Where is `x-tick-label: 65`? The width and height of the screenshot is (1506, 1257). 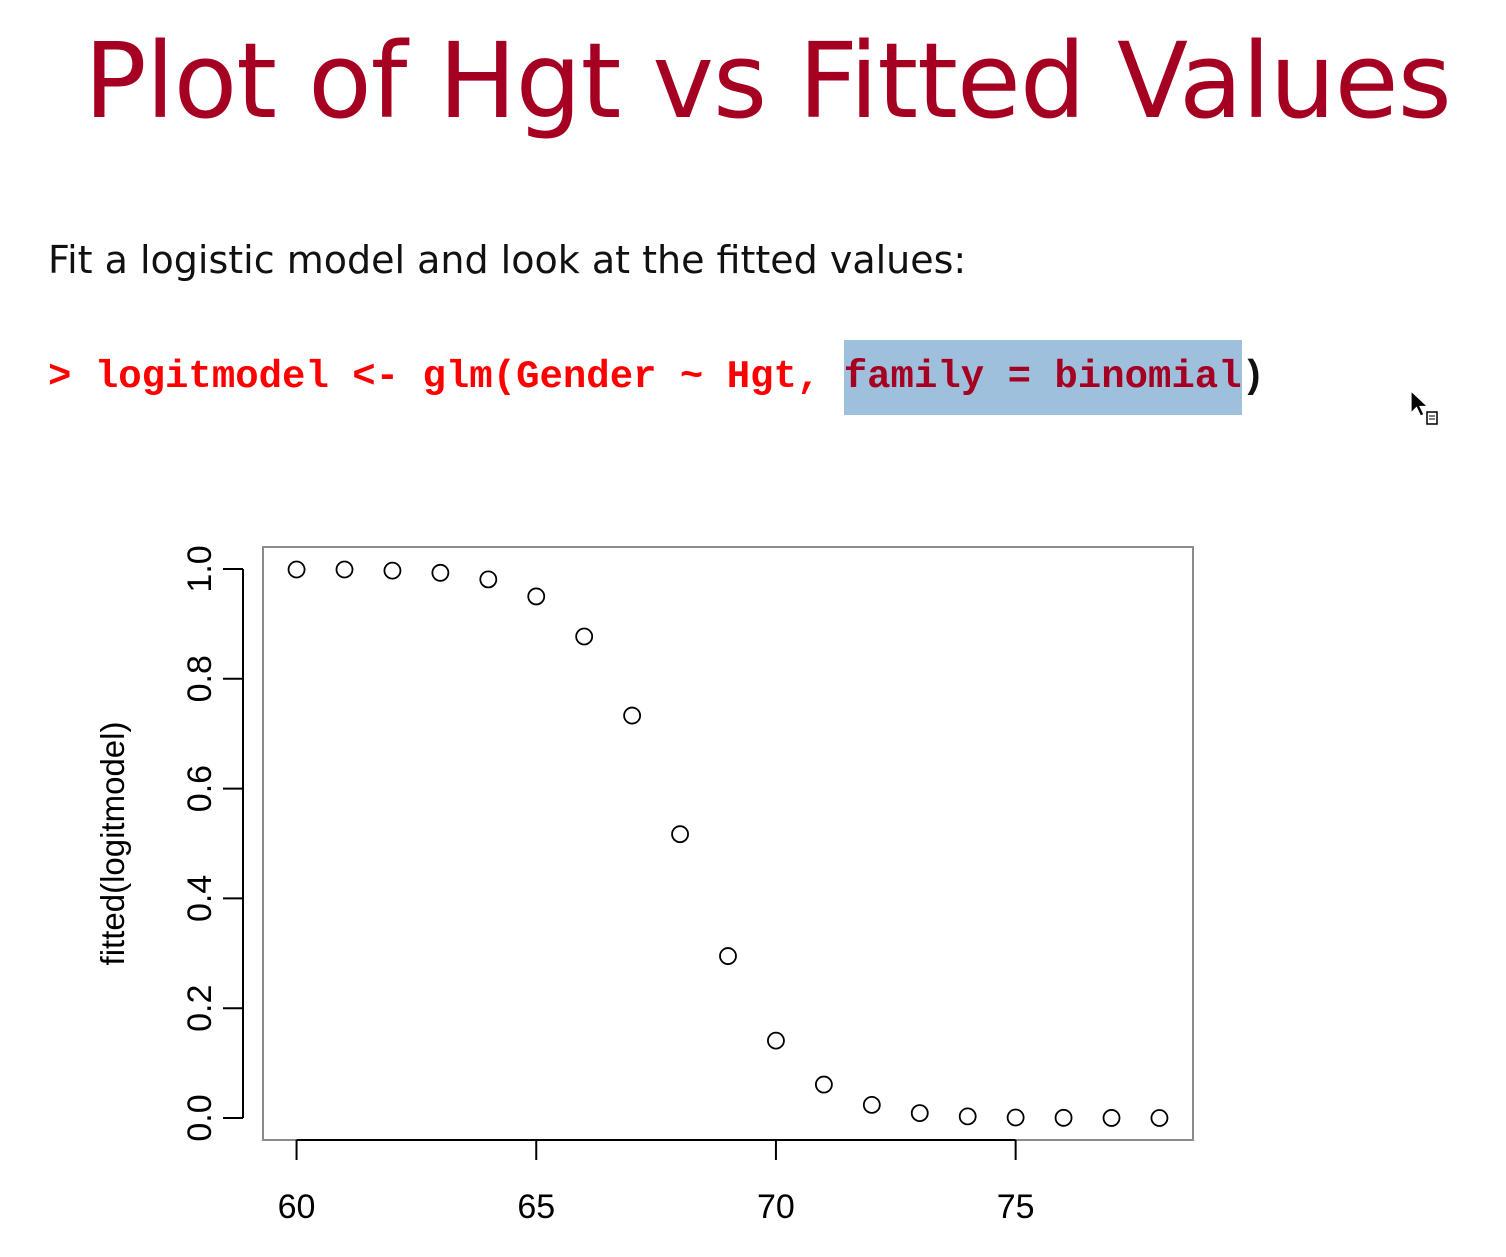
x-tick-label: 65 is located at coordinates (536, 1207).